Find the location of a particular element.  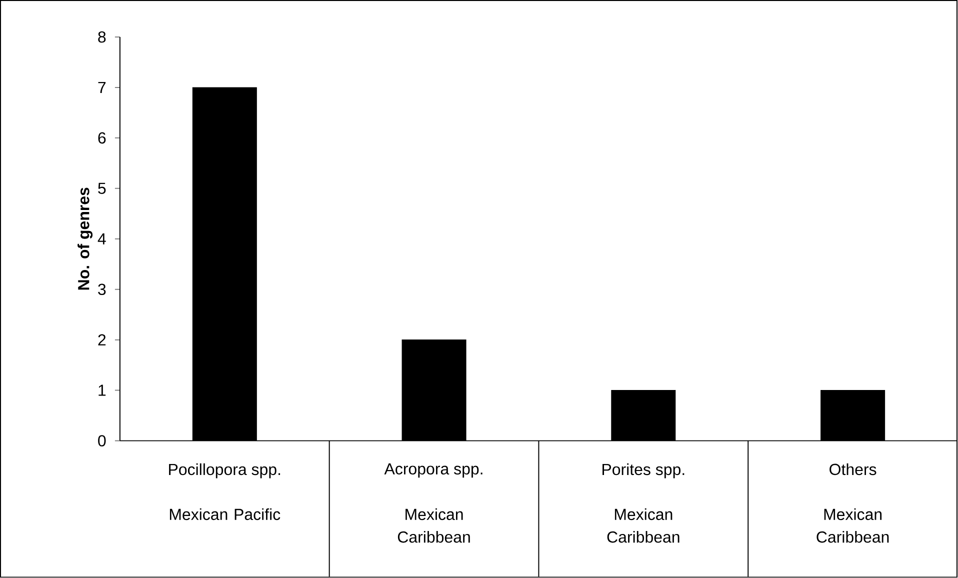

text: Mexican Pacific is located at coordinates (225, 514).